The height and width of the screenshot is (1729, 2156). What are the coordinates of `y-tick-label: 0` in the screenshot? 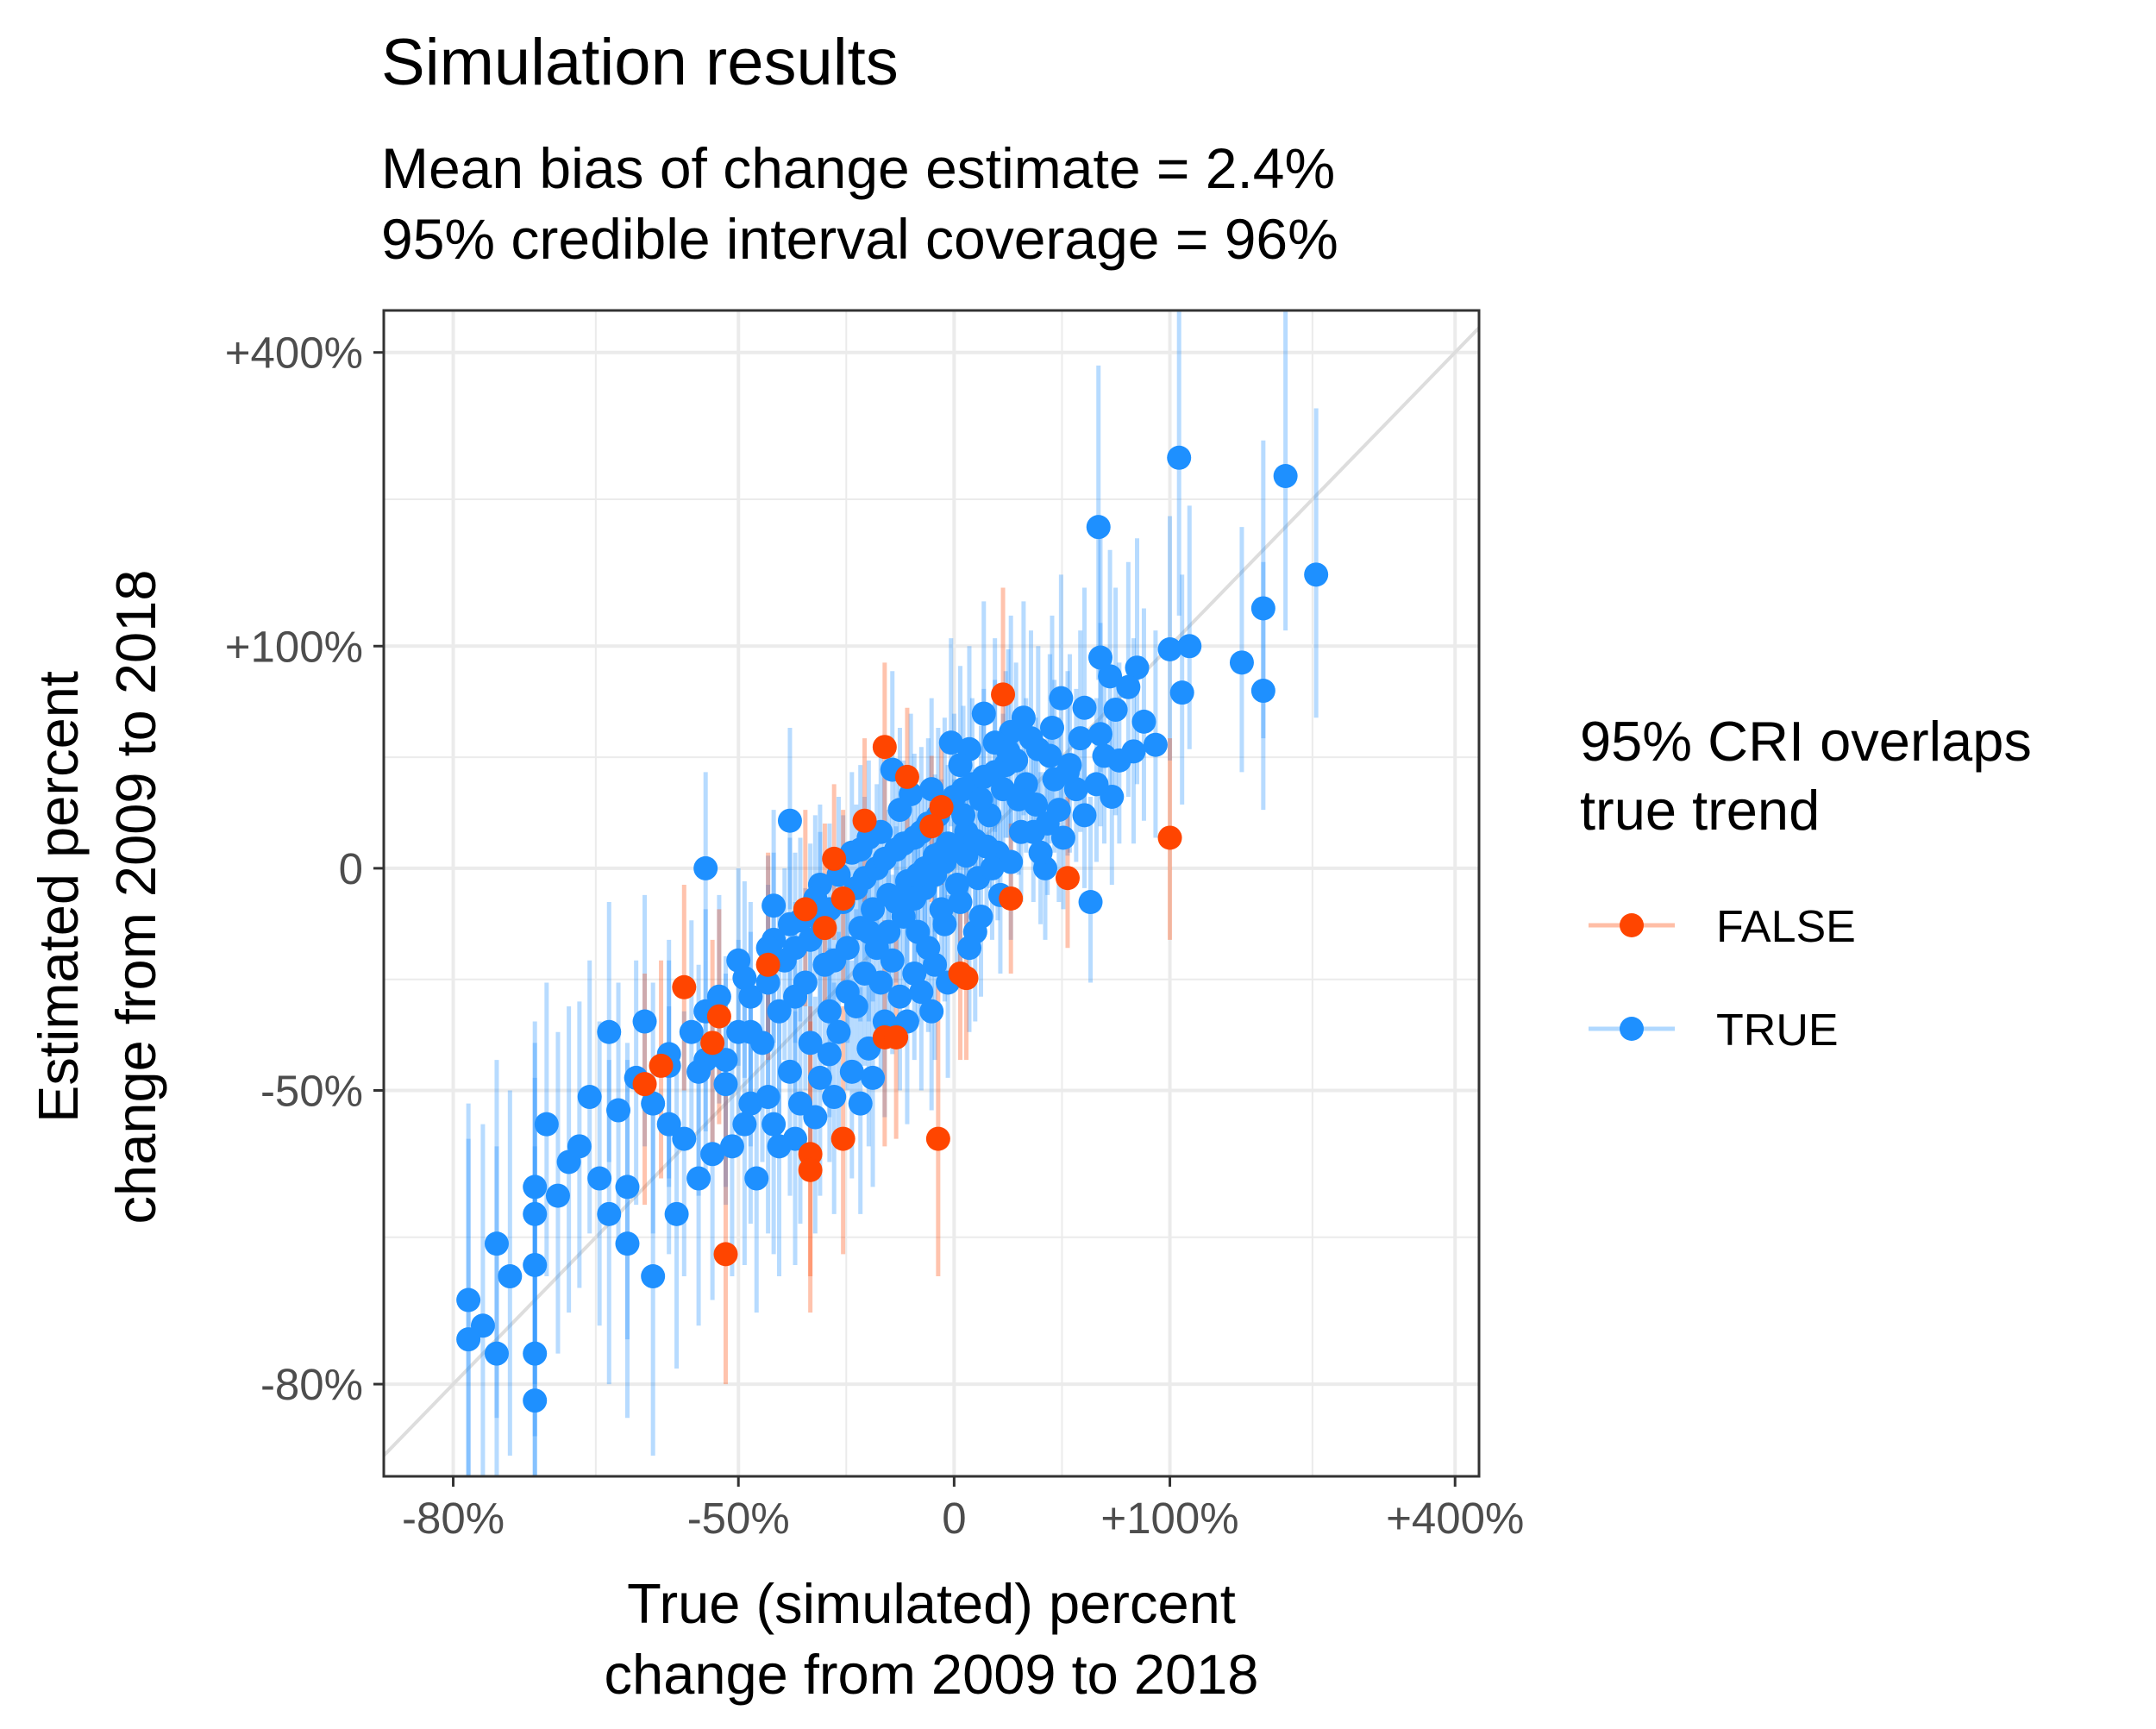 It's located at (351, 869).